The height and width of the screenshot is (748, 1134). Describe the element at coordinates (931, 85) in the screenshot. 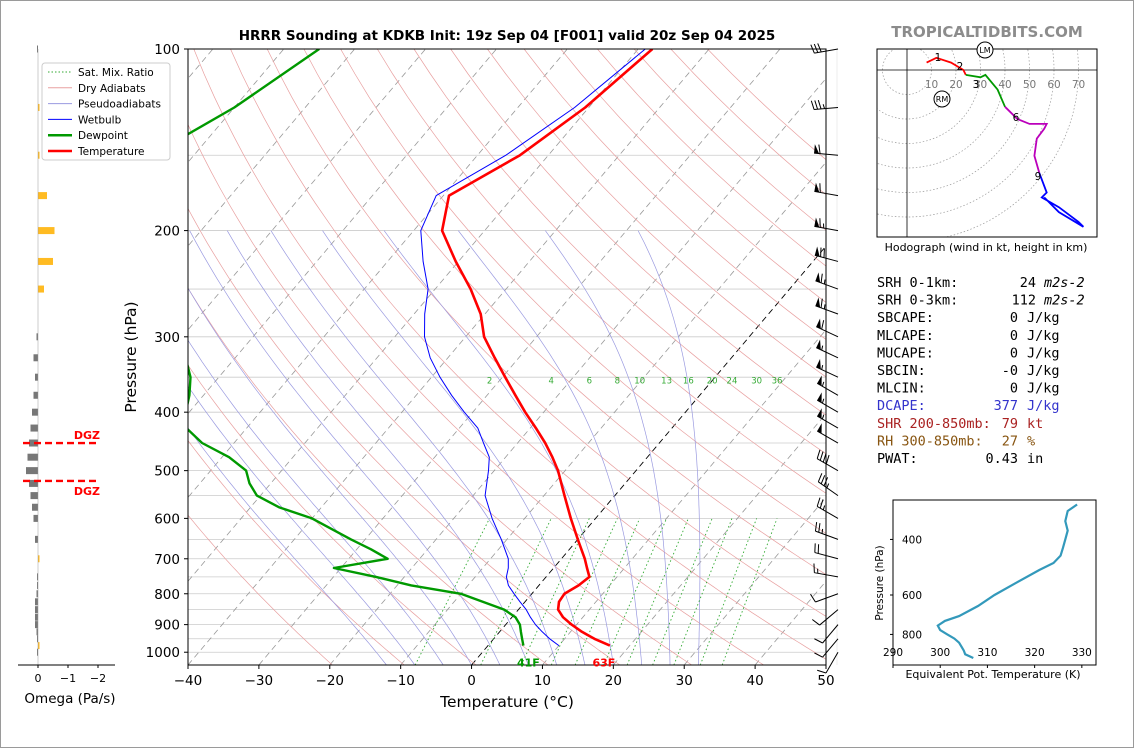

I see `hodograph-ring-label: 10` at that location.